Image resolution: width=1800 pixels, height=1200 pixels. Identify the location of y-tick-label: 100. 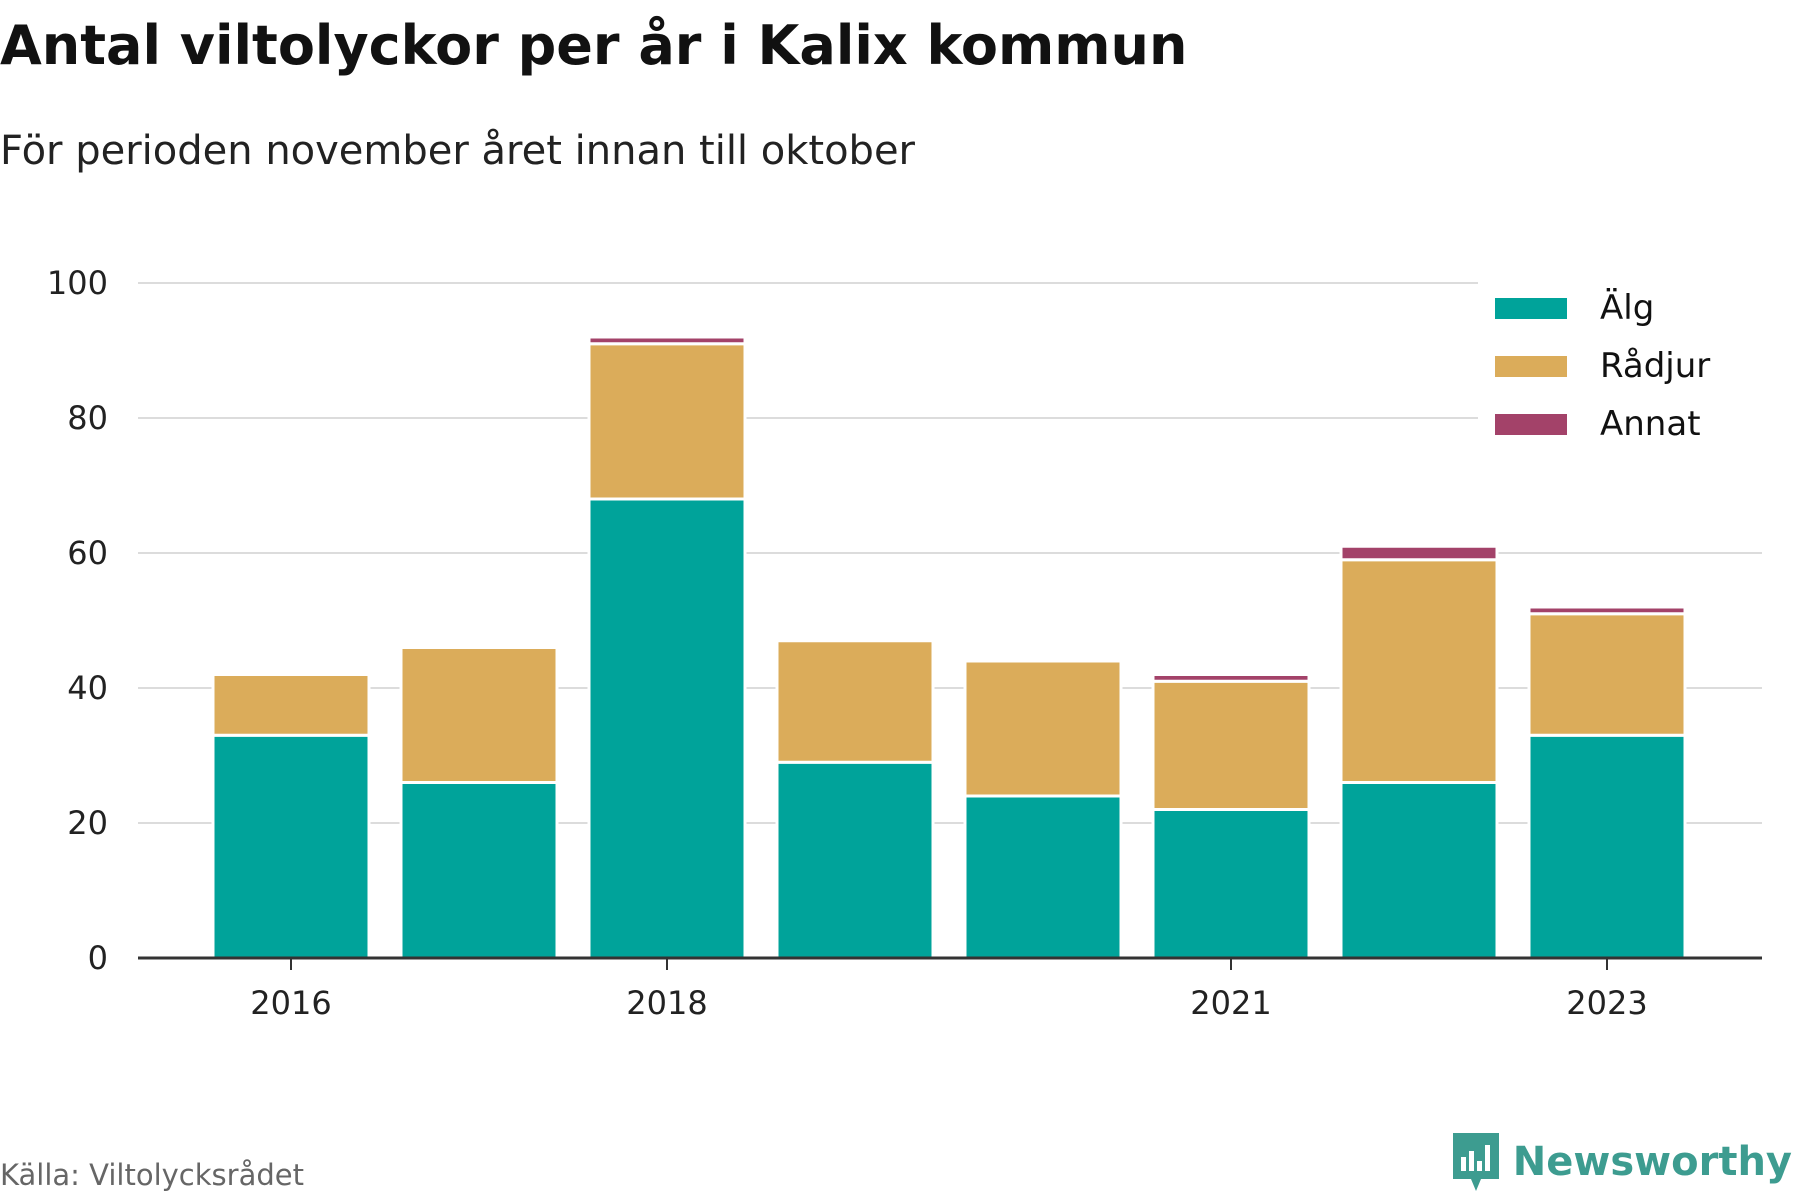
(77, 283).